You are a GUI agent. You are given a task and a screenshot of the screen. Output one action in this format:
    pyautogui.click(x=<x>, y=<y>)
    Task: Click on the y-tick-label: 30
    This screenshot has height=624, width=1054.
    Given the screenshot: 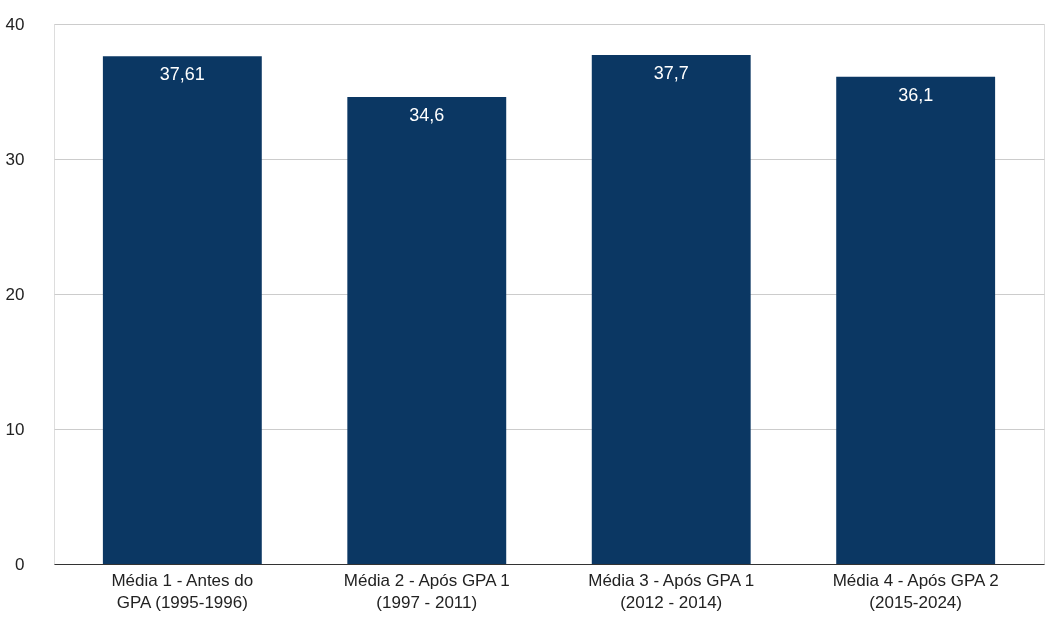 What is the action you would take?
    pyautogui.click(x=15, y=159)
    